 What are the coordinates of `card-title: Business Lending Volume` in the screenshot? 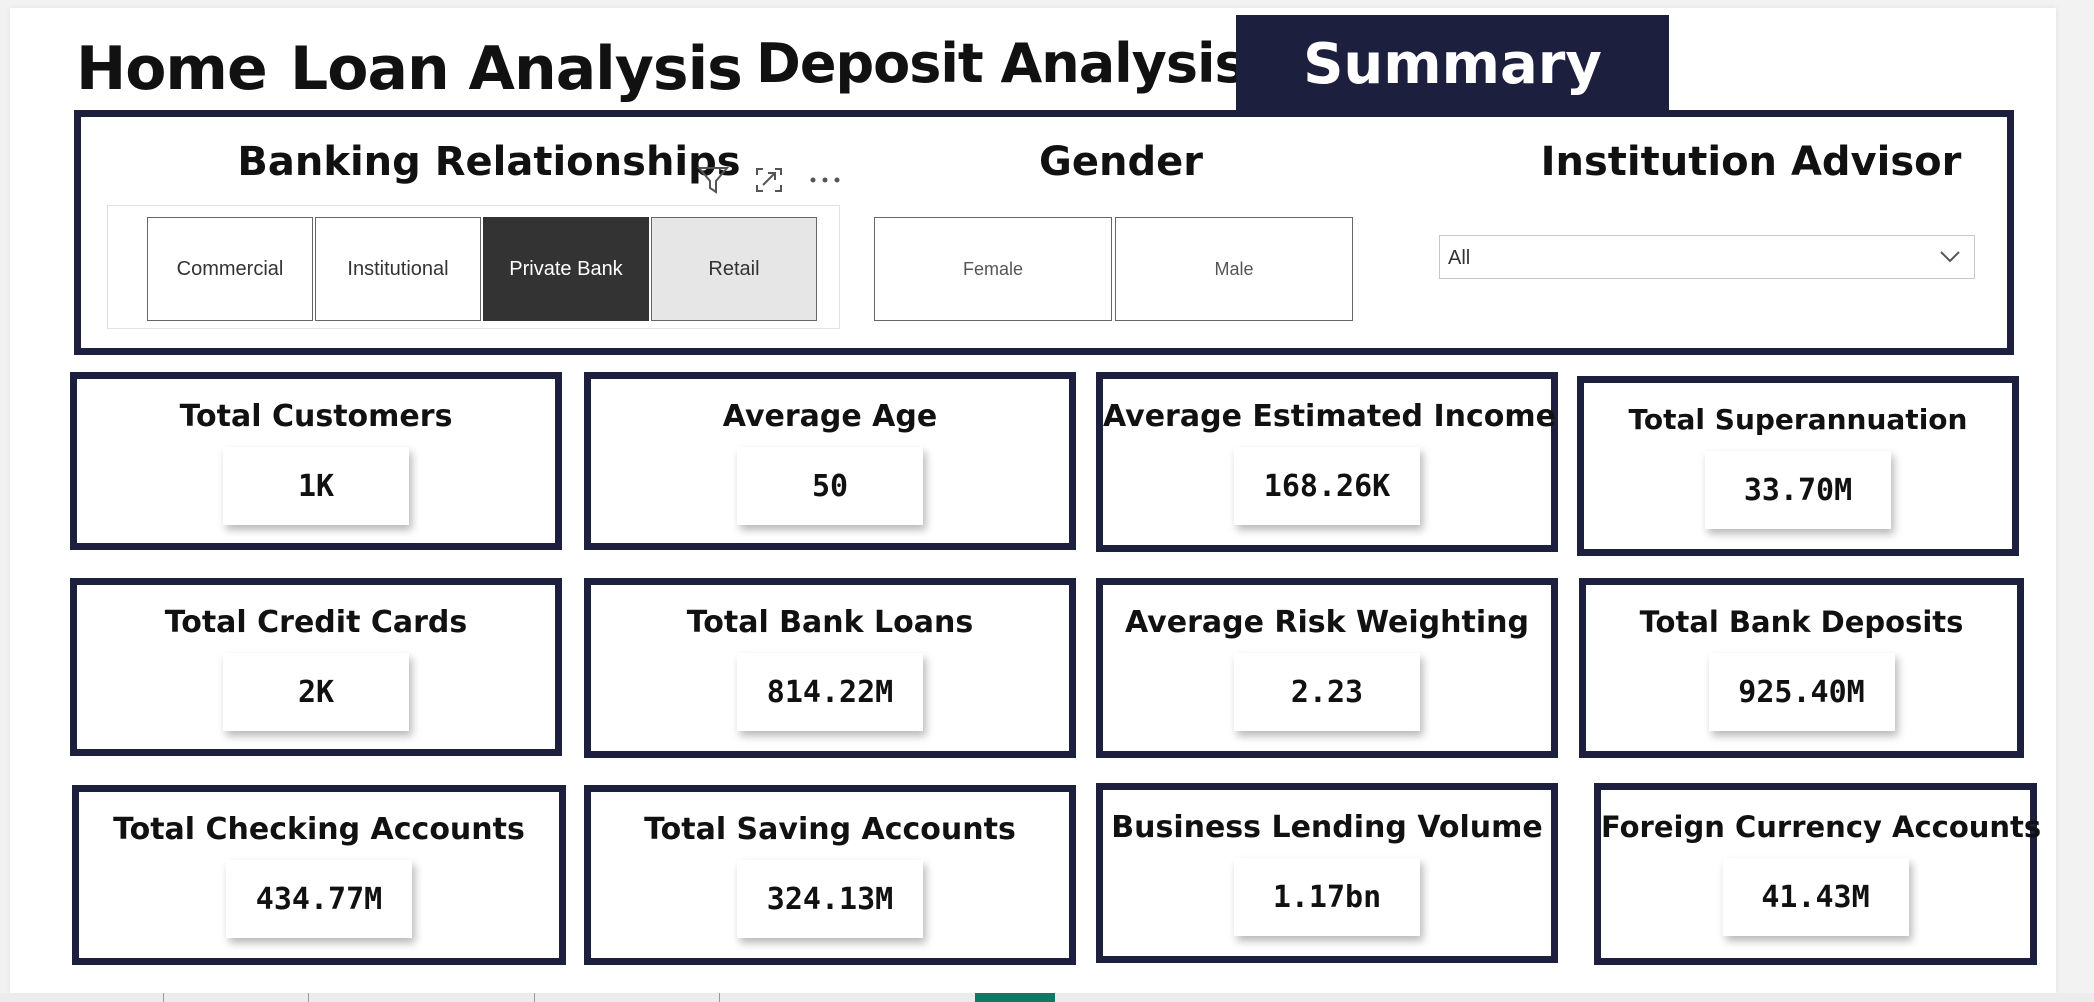 It's located at (1327, 827).